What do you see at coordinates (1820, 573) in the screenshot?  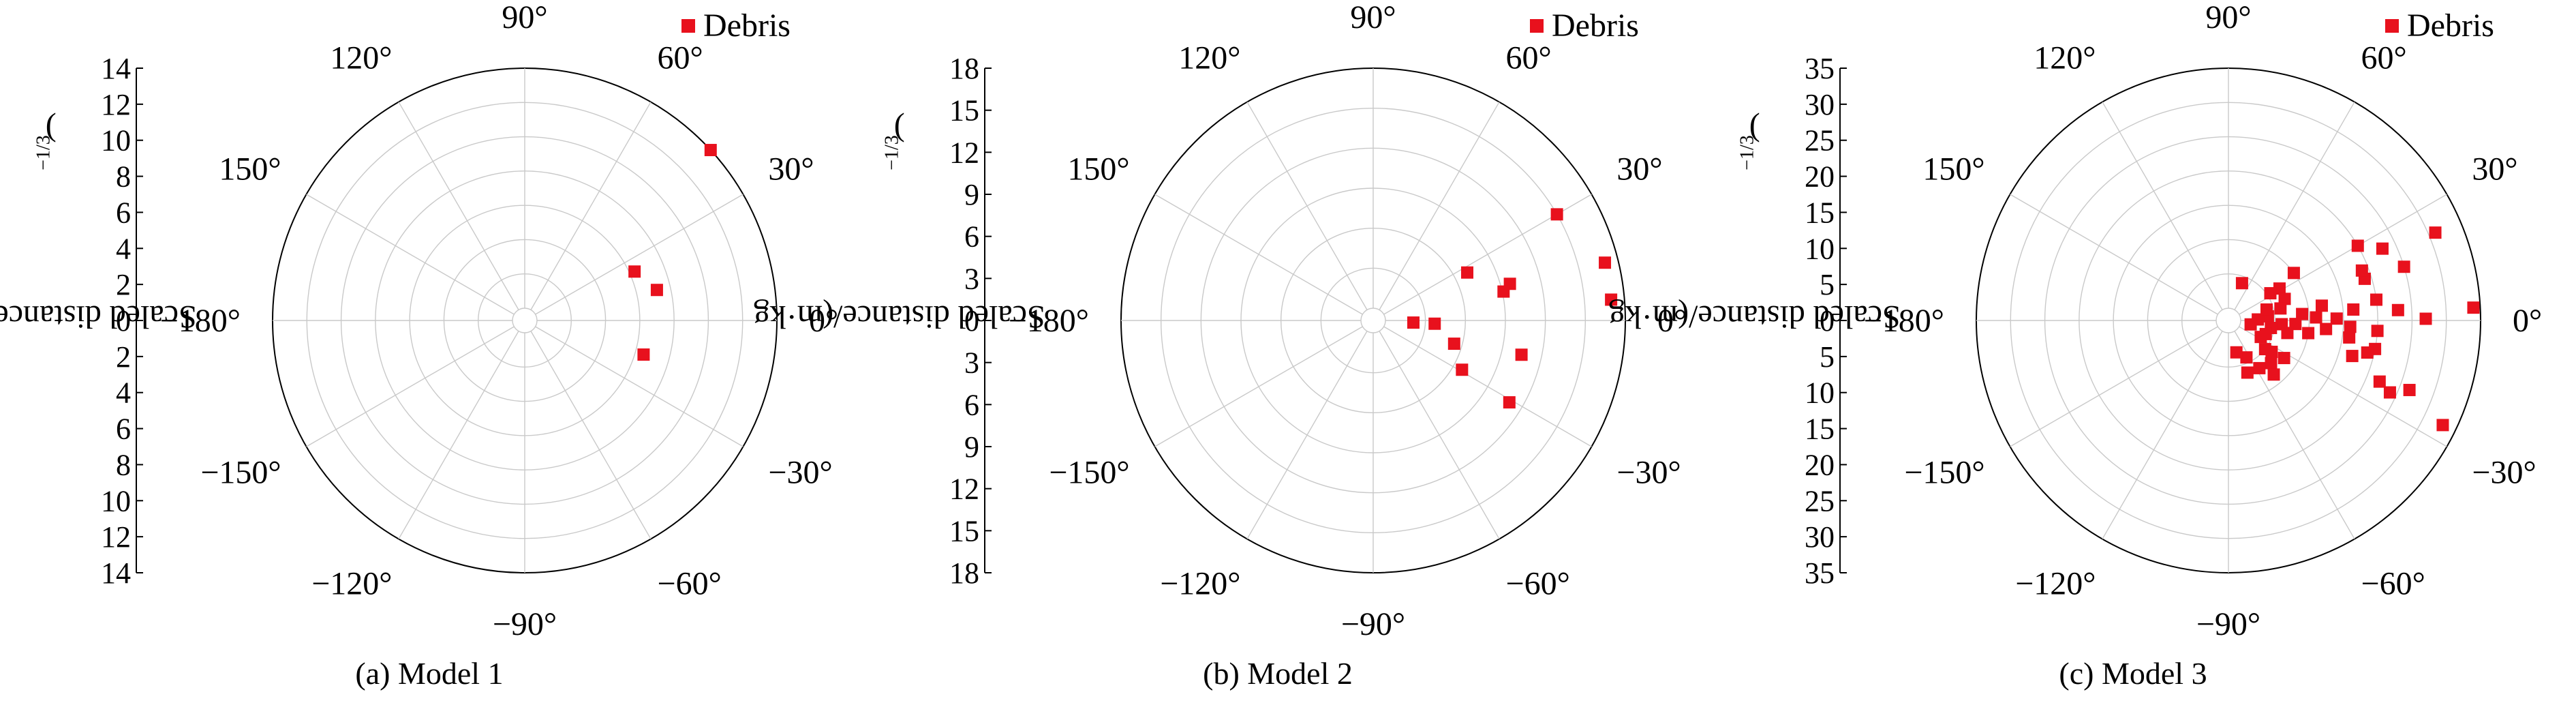 I see `radius-tick-label: 35` at bounding box center [1820, 573].